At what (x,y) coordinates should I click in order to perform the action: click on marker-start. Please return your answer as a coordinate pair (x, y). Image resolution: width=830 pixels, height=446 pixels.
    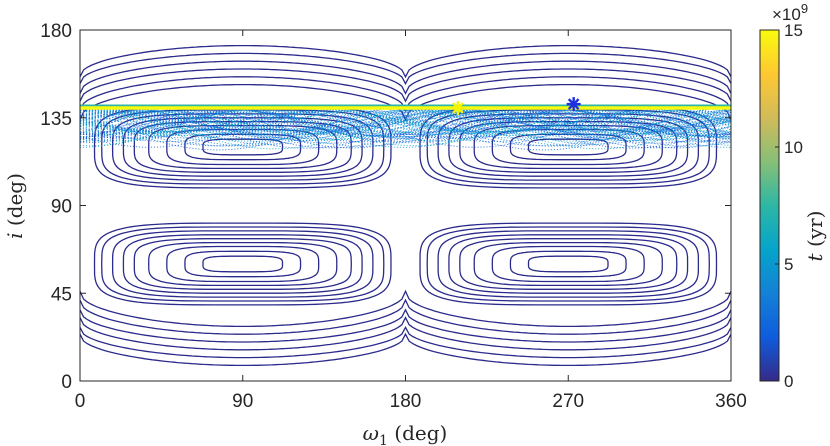
    Looking at the image, I should click on (573, 104).